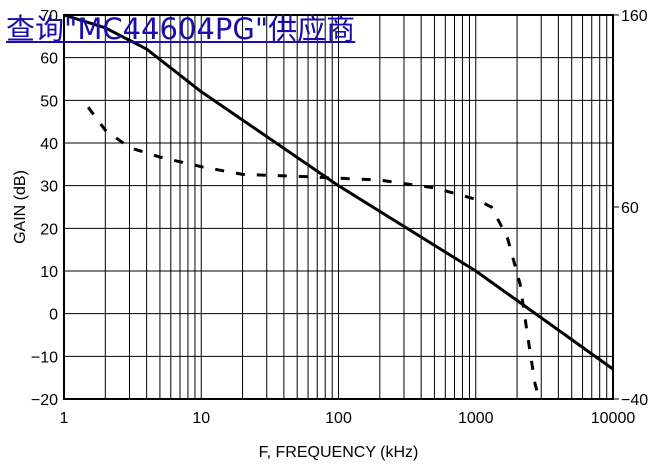  What do you see at coordinates (338, 418) in the screenshot?
I see `x-tick-label: 100` at bounding box center [338, 418].